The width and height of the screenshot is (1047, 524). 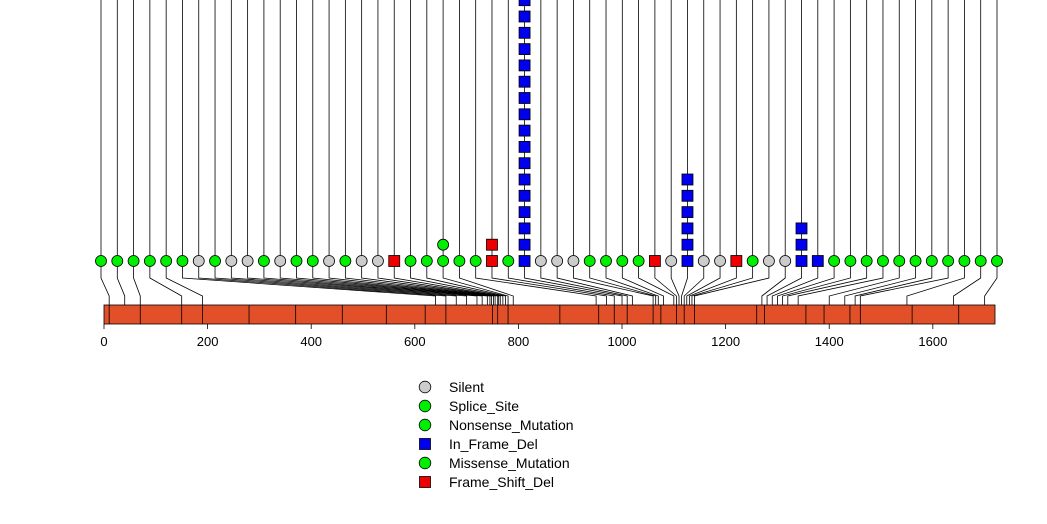 What do you see at coordinates (509, 463) in the screenshot?
I see `legend-label: Missense_Mutation` at bounding box center [509, 463].